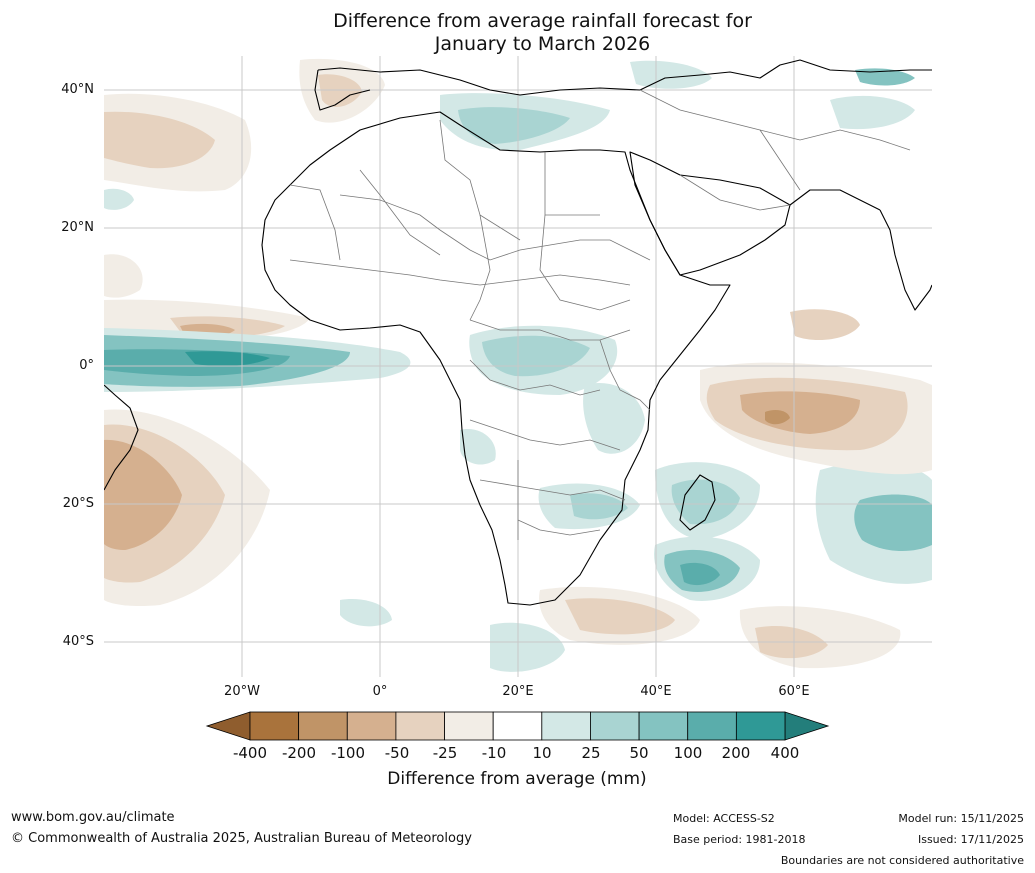 This screenshot has height=873, width=1035. What do you see at coordinates (93, 817) in the screenshot?
I see `footer-website: www.bom.gov.au/climate` at bounding box center [93, 817].